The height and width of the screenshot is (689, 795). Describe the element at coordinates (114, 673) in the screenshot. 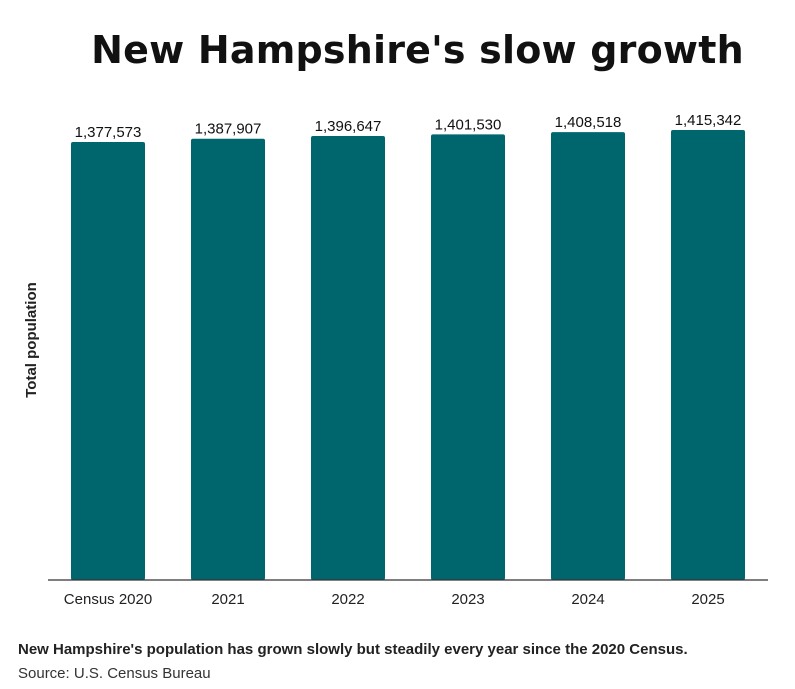

I see `chart-source: Source: U.S. Census Bureau` at that location.